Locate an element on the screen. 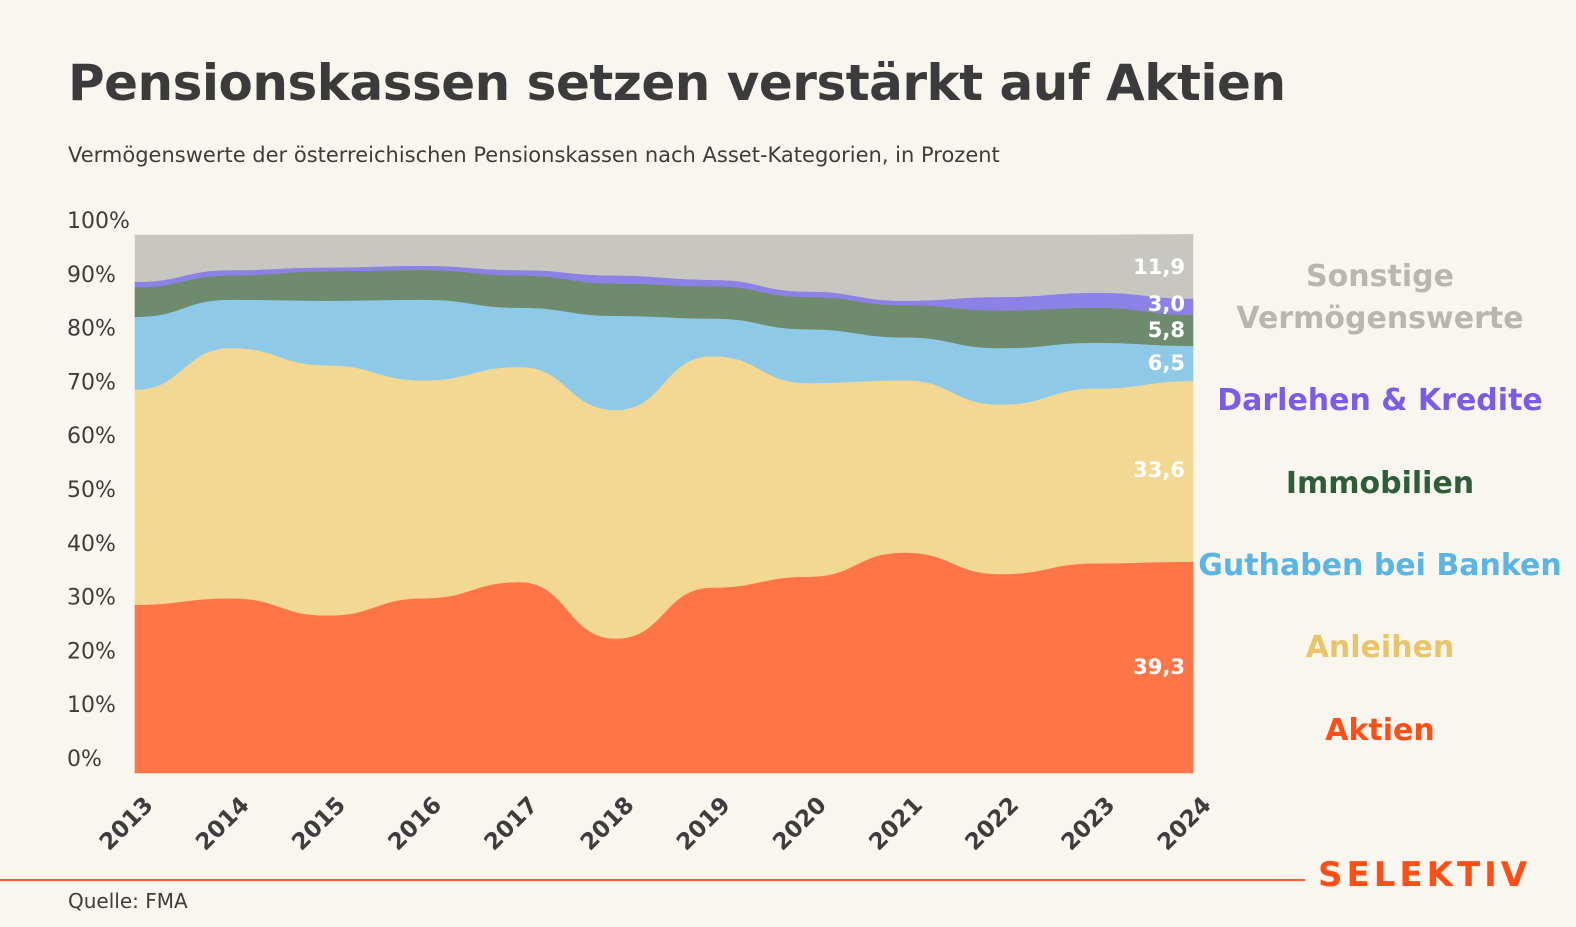  x-tick-label: 2024 is located at coordinates (1185, 824).